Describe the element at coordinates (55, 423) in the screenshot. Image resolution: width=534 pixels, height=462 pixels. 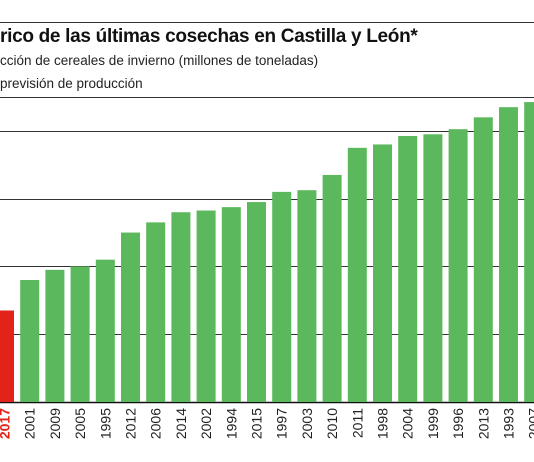
I see `category-label-2009: 2009` at that location.